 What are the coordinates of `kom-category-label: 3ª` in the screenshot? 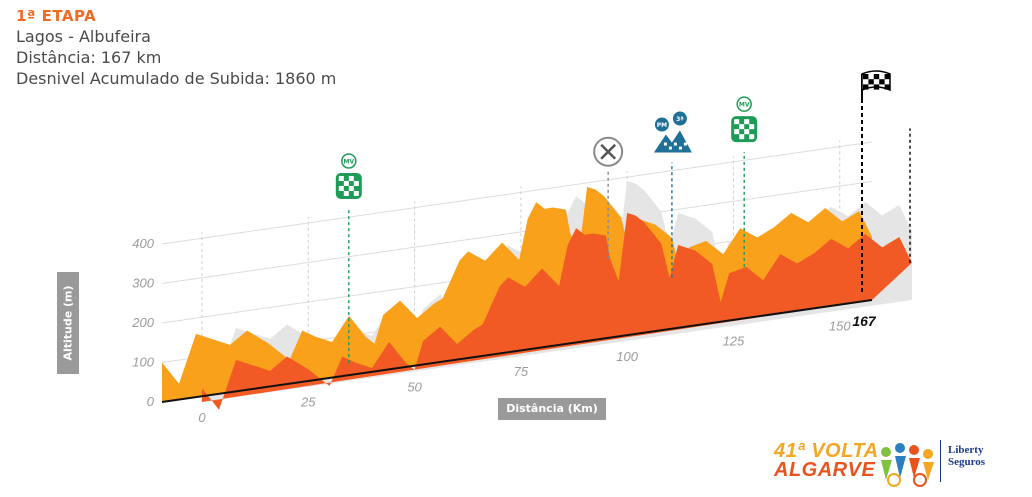 It's located at (680, 119).